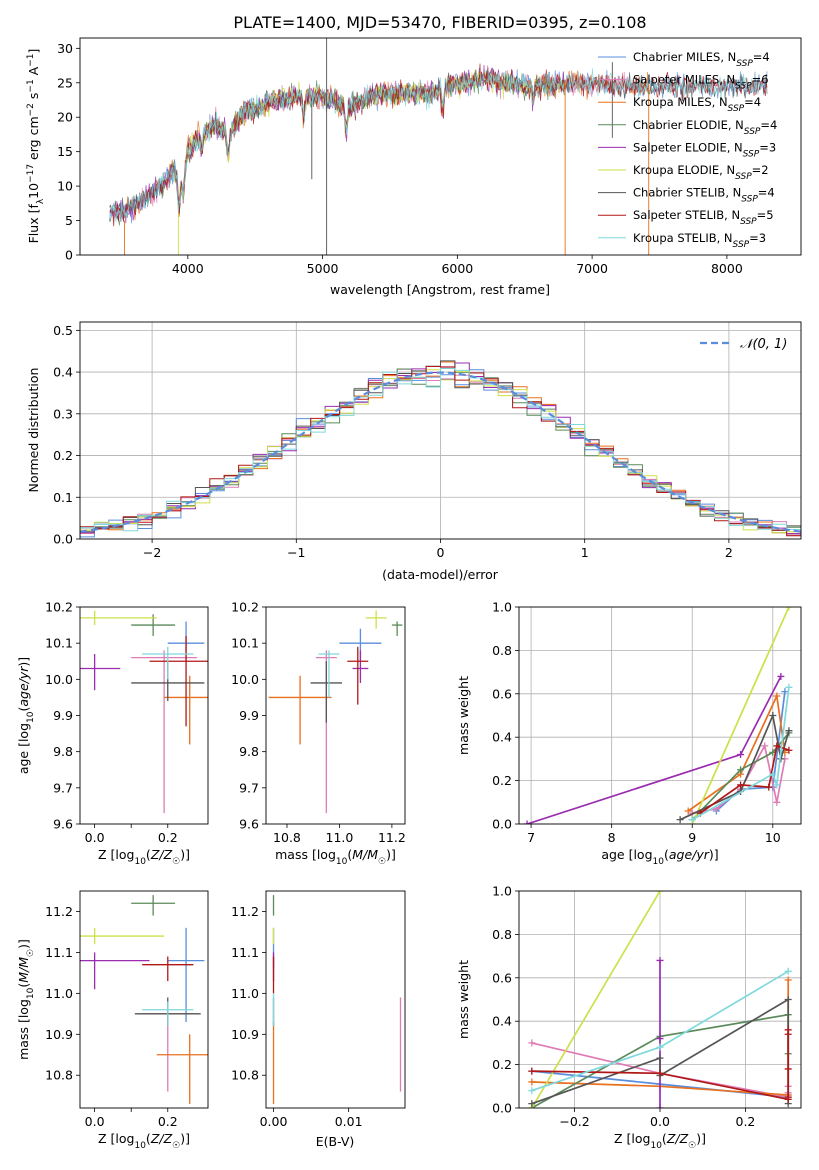 Image resolution: width=819 pixels, height=1170 pixels. What do you see at coordinates (144, 999) in the screenshot?
I see `plot-area-mass-vs-z` at bounding box center [144, 999].